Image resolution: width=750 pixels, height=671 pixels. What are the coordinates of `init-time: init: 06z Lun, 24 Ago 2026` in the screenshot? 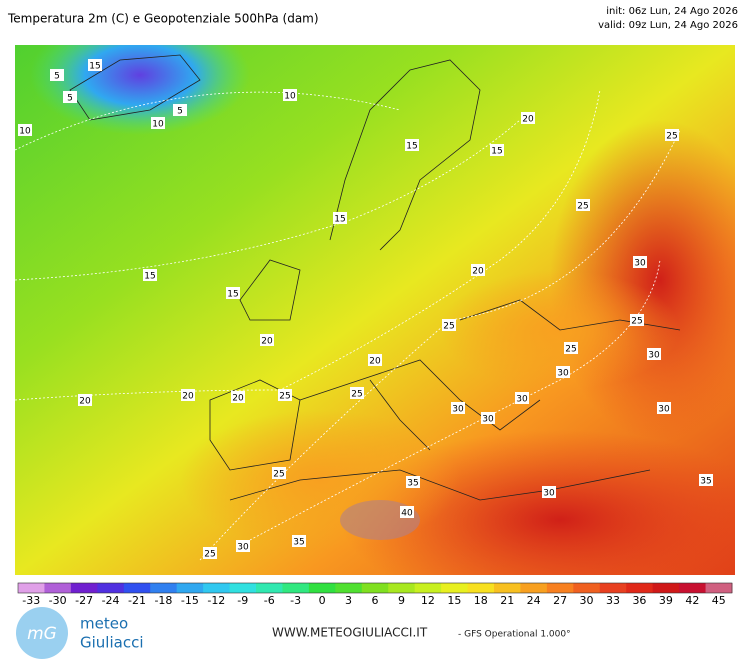 It's located at (672, 11).